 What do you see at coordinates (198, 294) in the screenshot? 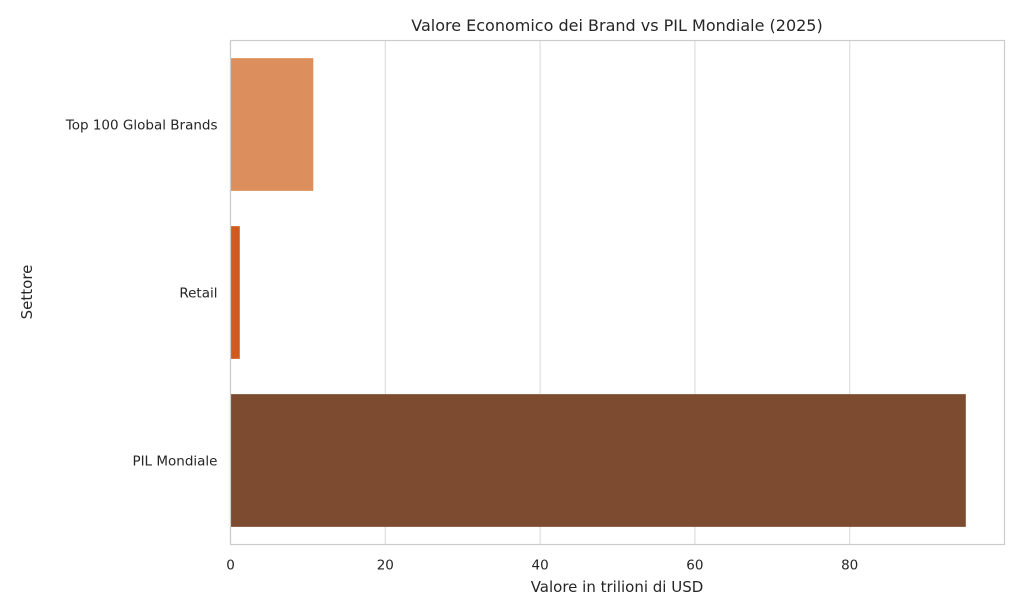
I see `y-tick-label: Retail` at bounding box center [198, 294].